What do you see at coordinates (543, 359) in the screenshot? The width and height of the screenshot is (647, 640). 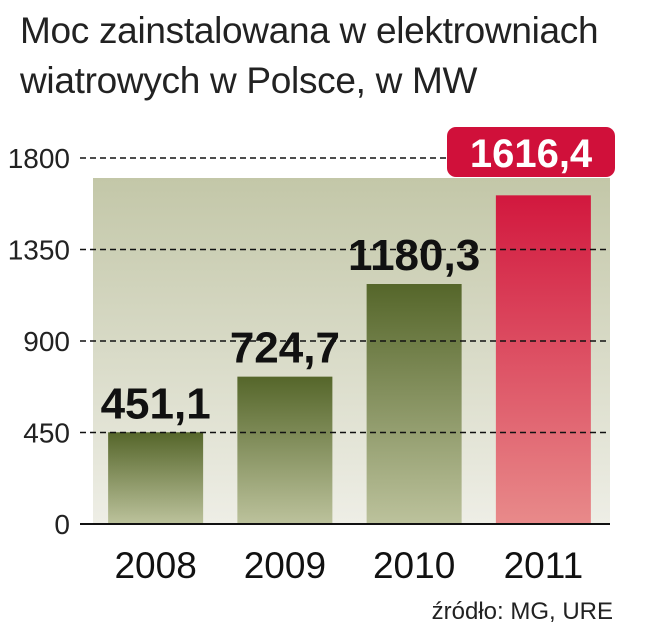 I see `bar-2011` at bounding box center [543, 359].